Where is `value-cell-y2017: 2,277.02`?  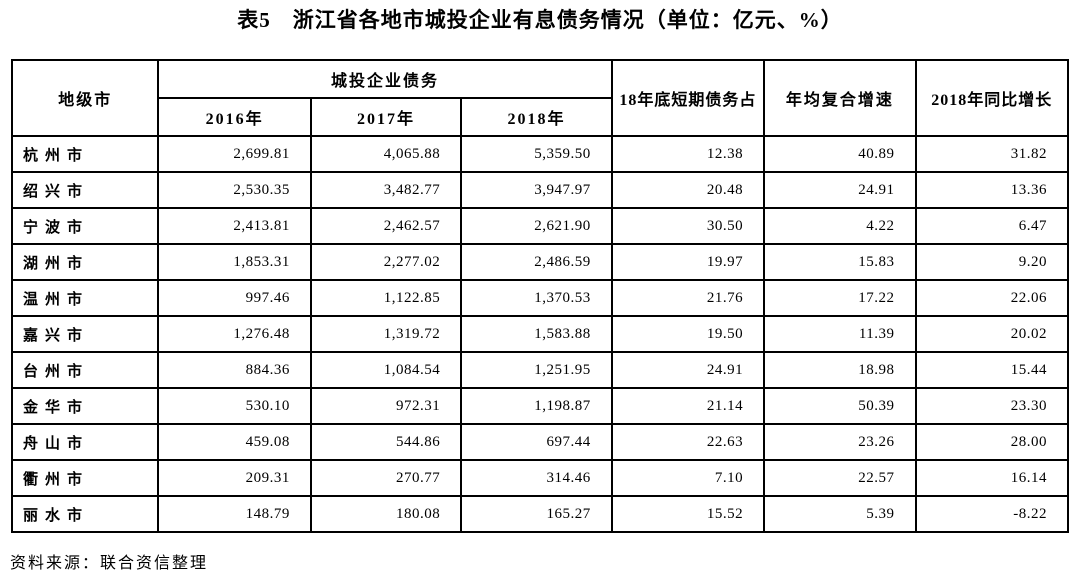
value-cell-y2017: 2,277.02 is located at coordinates (386, 262).